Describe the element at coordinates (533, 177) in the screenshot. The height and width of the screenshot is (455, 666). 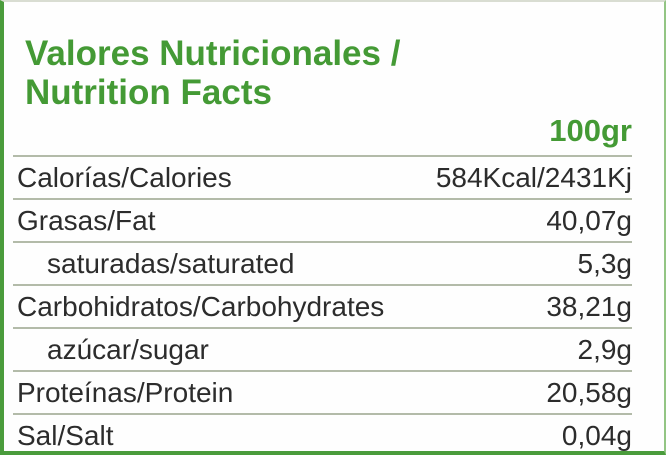
I see `nutrient-value: 584Kcal/2431Kj` at that location.